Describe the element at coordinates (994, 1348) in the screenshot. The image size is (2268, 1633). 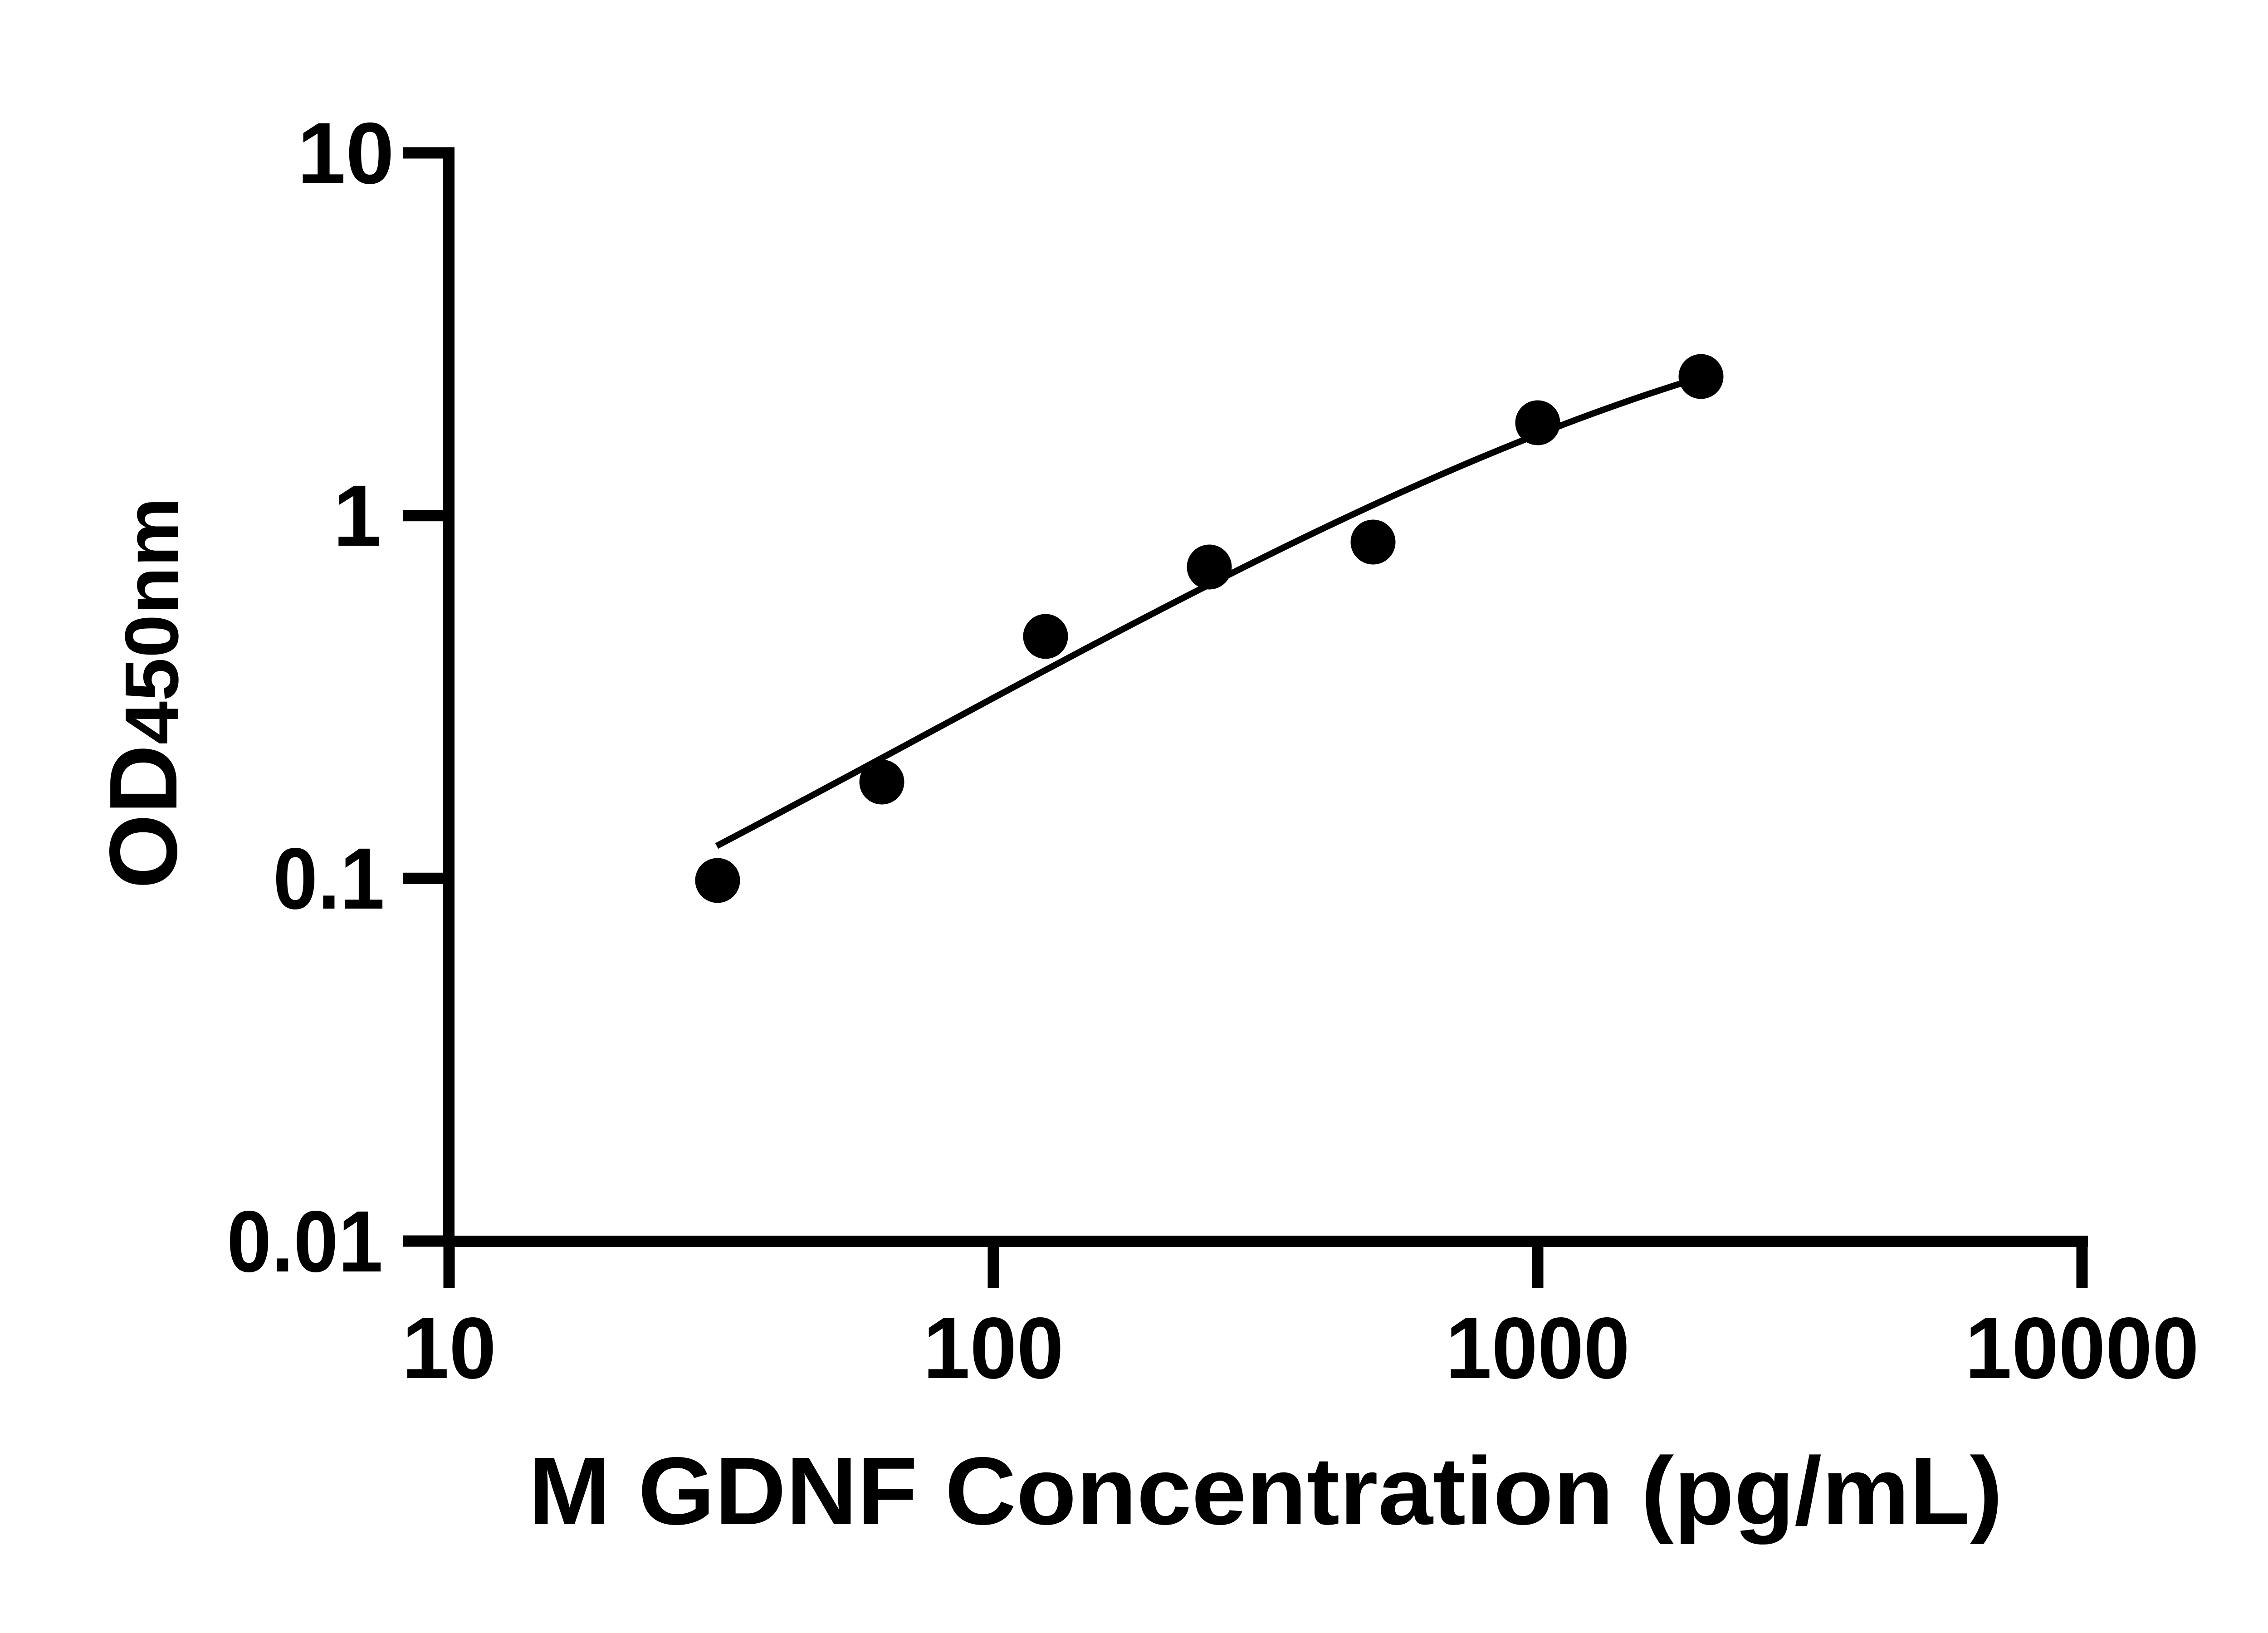
I see `svg-text: 100` at that location.